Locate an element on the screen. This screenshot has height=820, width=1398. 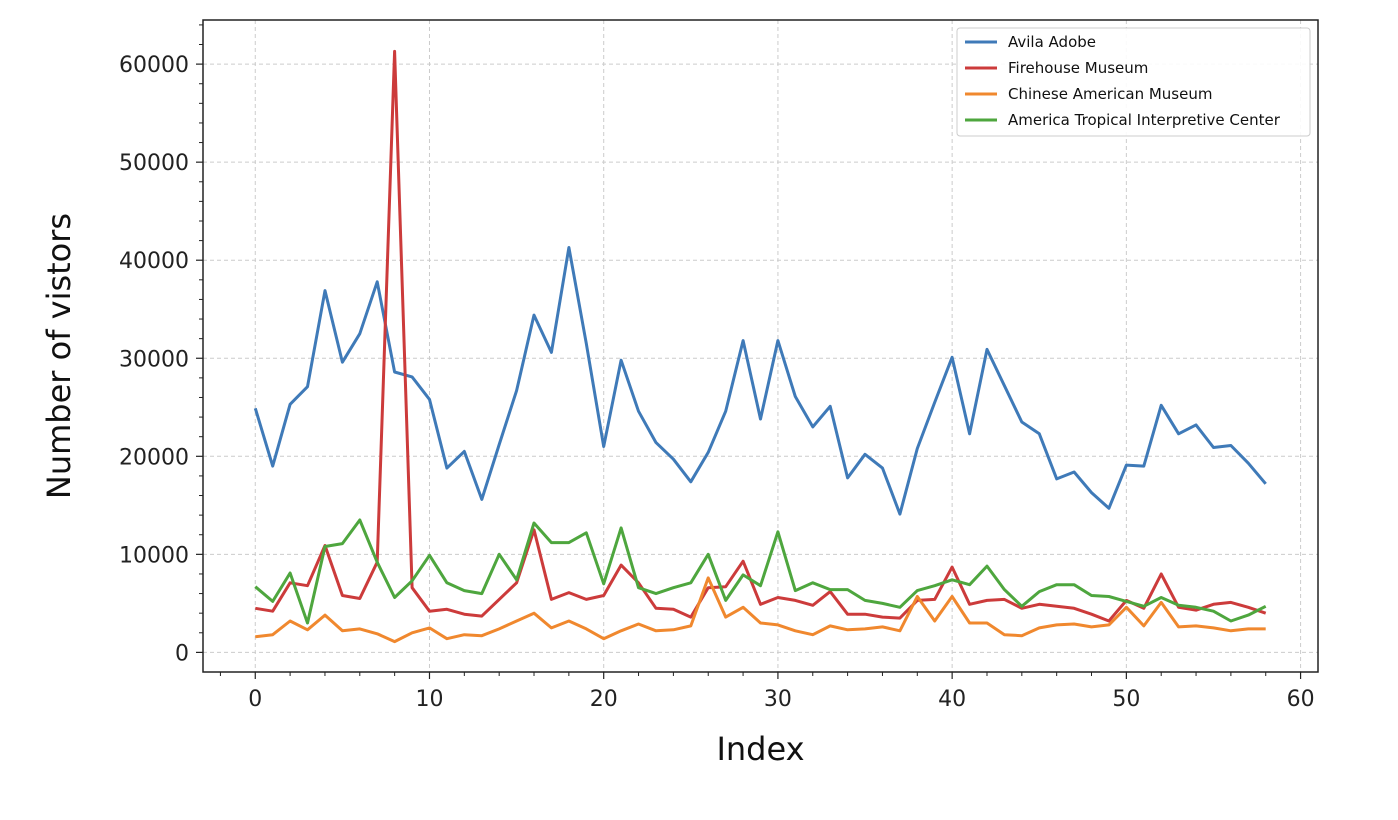
x-tick-label: 10 is located at coordinates (429, 699).